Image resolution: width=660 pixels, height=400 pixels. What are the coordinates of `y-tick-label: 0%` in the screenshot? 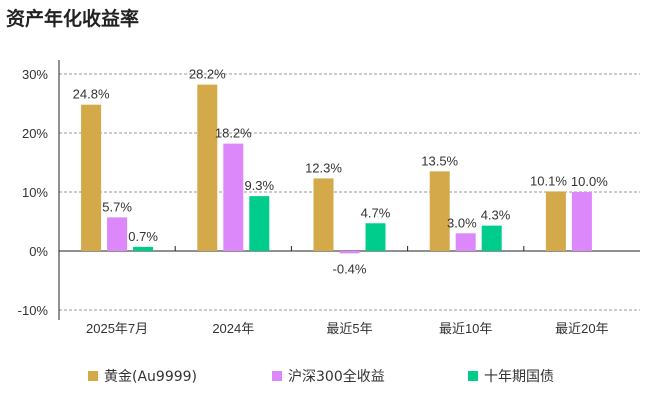 It's located at (38, 251).